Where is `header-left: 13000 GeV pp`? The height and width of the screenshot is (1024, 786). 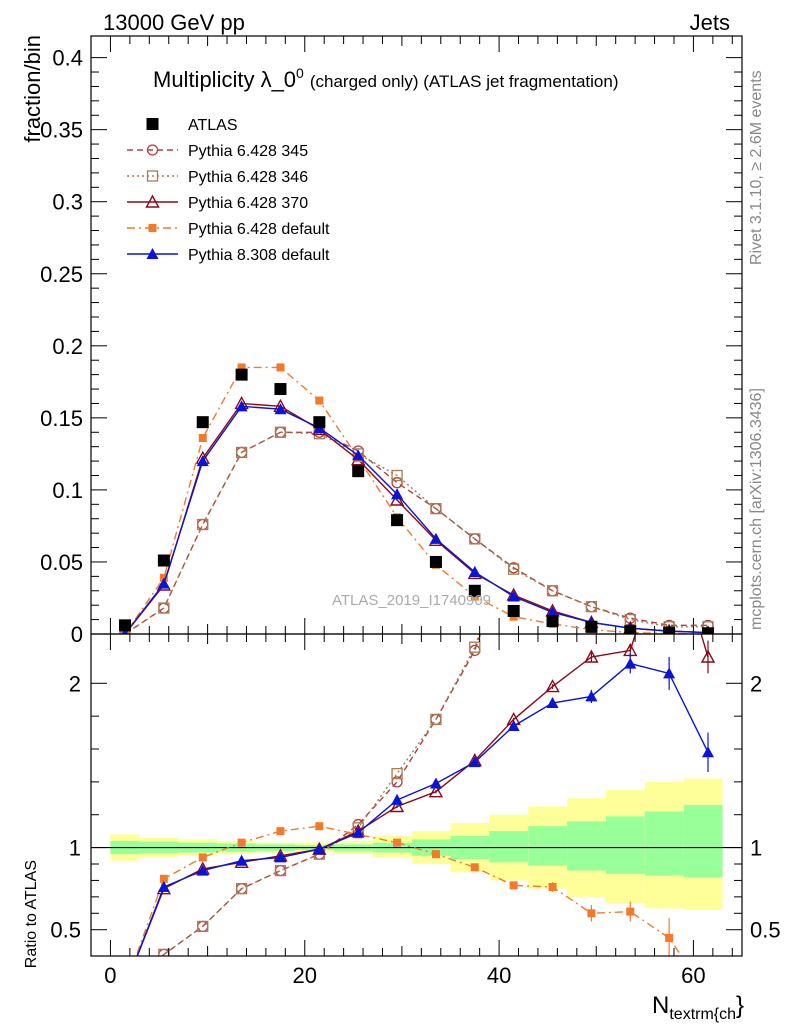
header-left: 13000 GeV pp is located at coordinates (174, 22).